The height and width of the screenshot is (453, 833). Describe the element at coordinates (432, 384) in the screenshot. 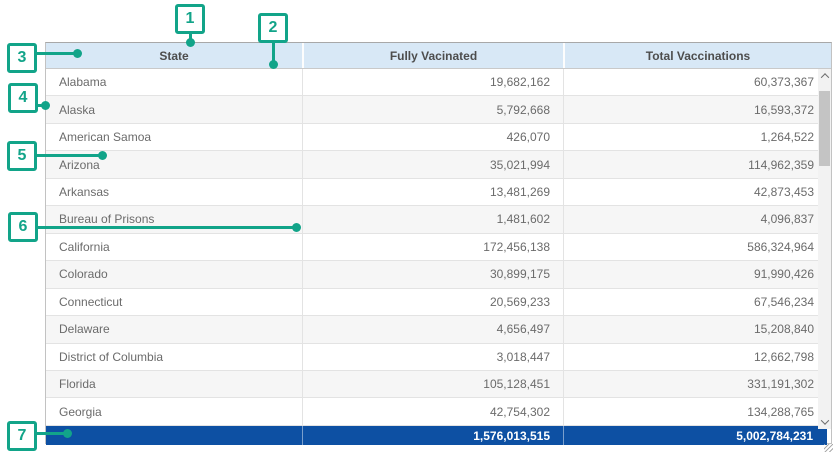

I see `fully-vaccinated-cell: 105,128,451` at that location.